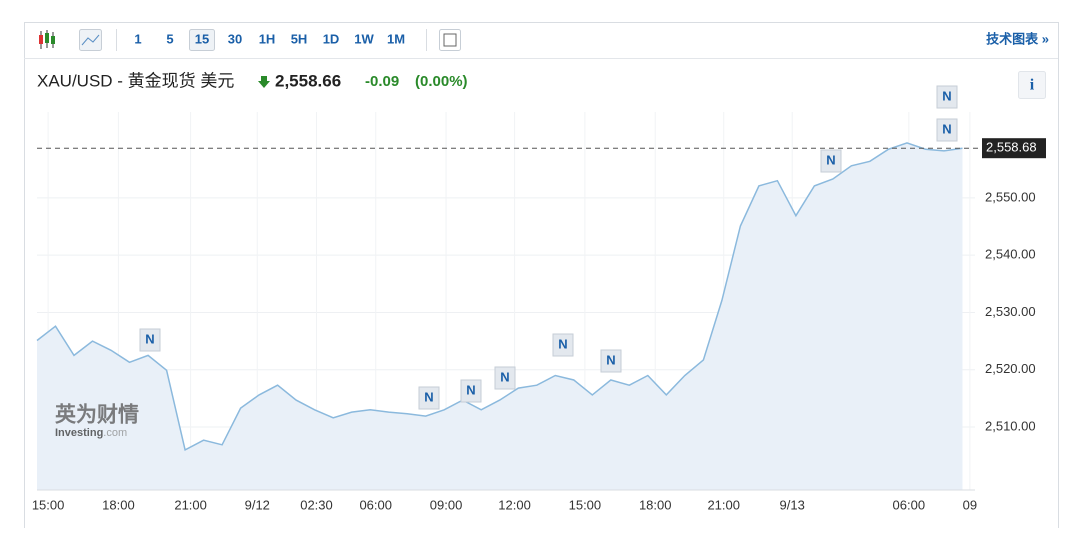 The width and height of the screenshot is (1080, 533). I want to click on interval-button: 1H, so click(267, 38).